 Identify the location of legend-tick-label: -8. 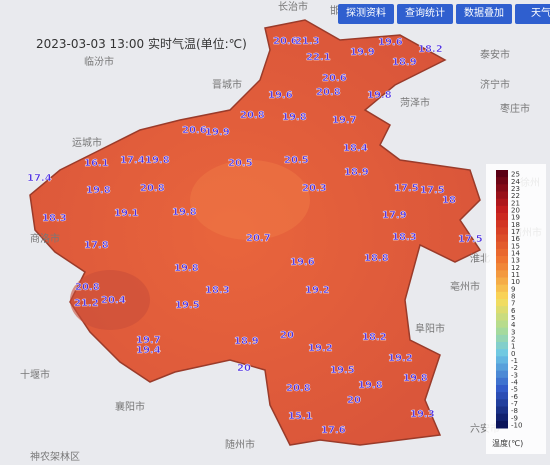
(514, 411).